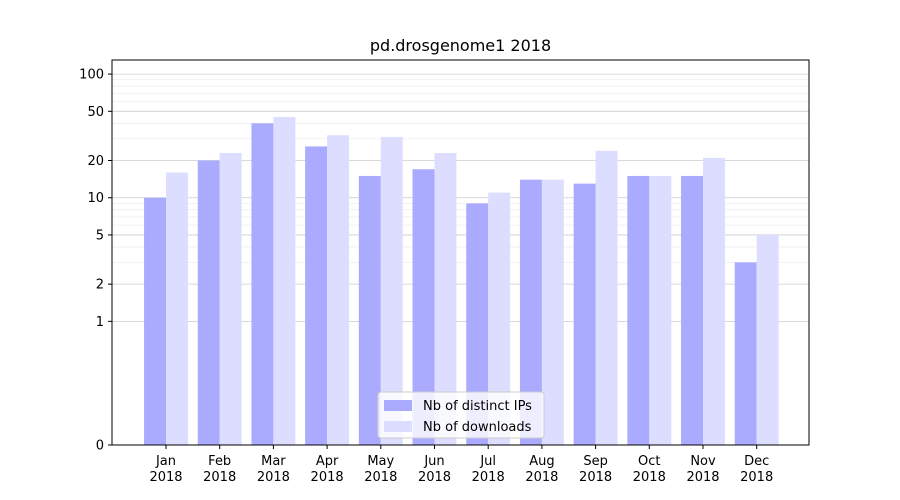 The width and height of the screenshot is (900, 500). Describe the element at coordinates (95, 112) in the screenshot. I see `y-tick-label: 50` at that location.